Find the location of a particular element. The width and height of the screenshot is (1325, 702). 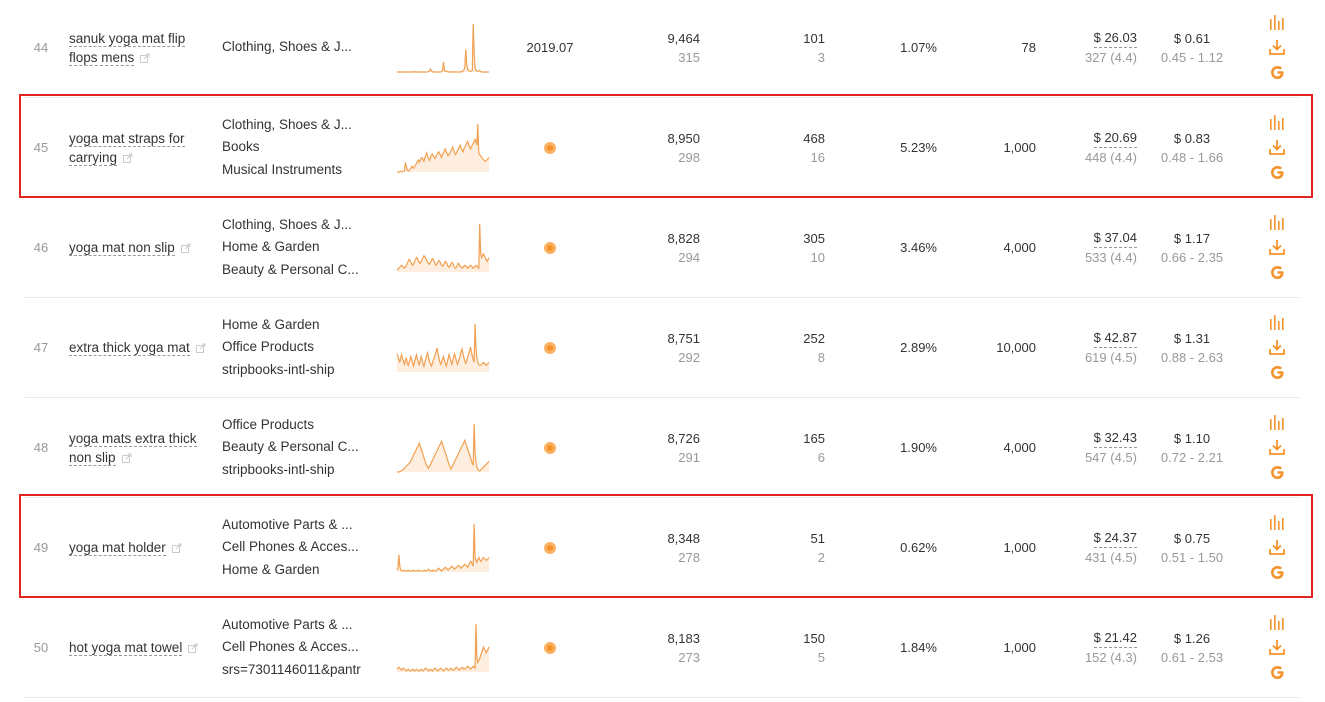

keyword-cell: yoga mat straps for carrying is located at coordinates (139, 147).